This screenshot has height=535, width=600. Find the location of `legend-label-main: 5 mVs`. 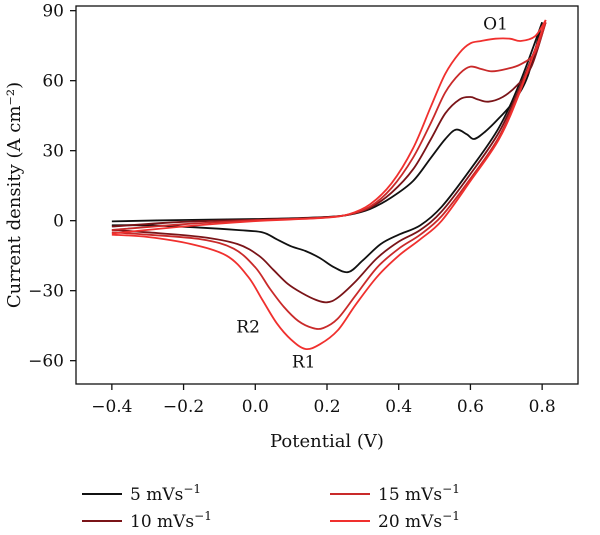

legend-label-main: 5 mVs is located at coordinates (156, 495).